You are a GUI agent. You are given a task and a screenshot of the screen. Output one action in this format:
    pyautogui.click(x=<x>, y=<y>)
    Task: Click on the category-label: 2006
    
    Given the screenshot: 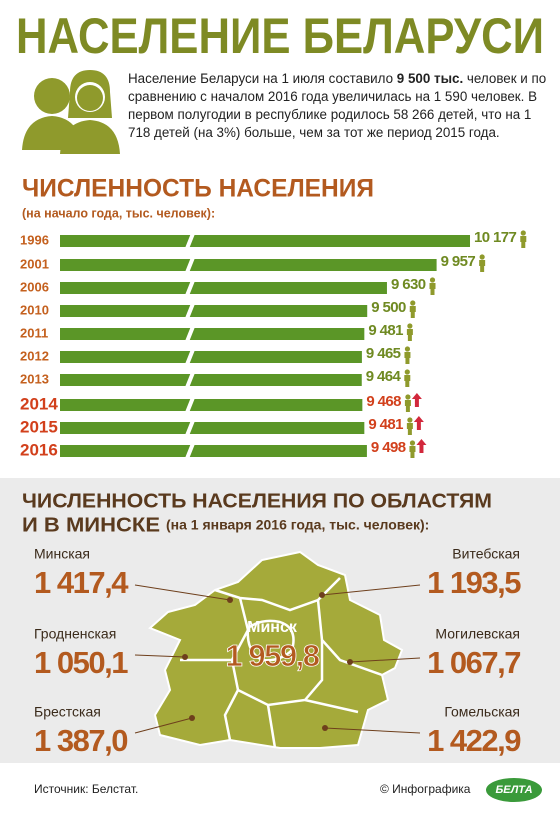 What is the action you would take?
    pyautogui.click(x=34, y=286)
    